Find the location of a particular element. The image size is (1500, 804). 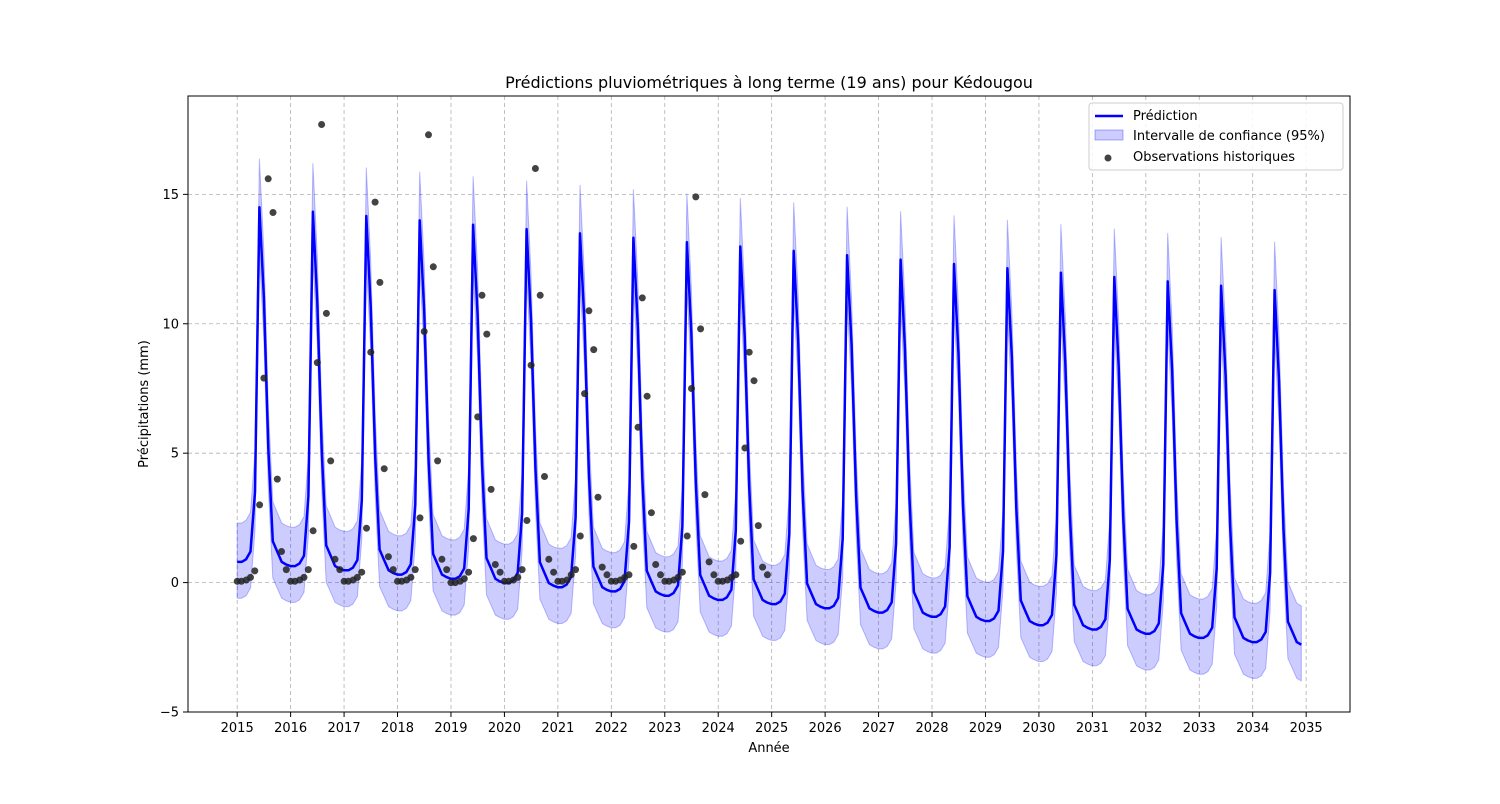

x-tick-label: 2030 is located at coordinates (1038, 728).